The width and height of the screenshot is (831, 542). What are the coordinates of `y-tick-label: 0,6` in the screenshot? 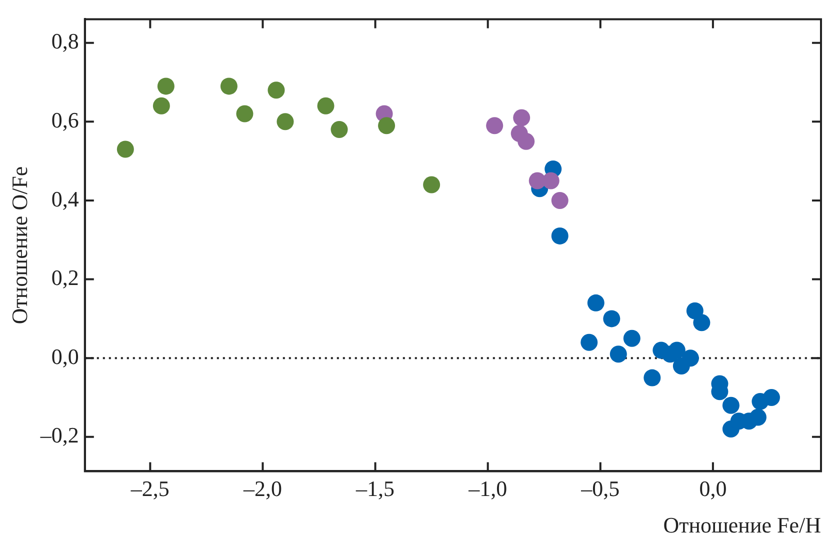 It's located at (65, 119).